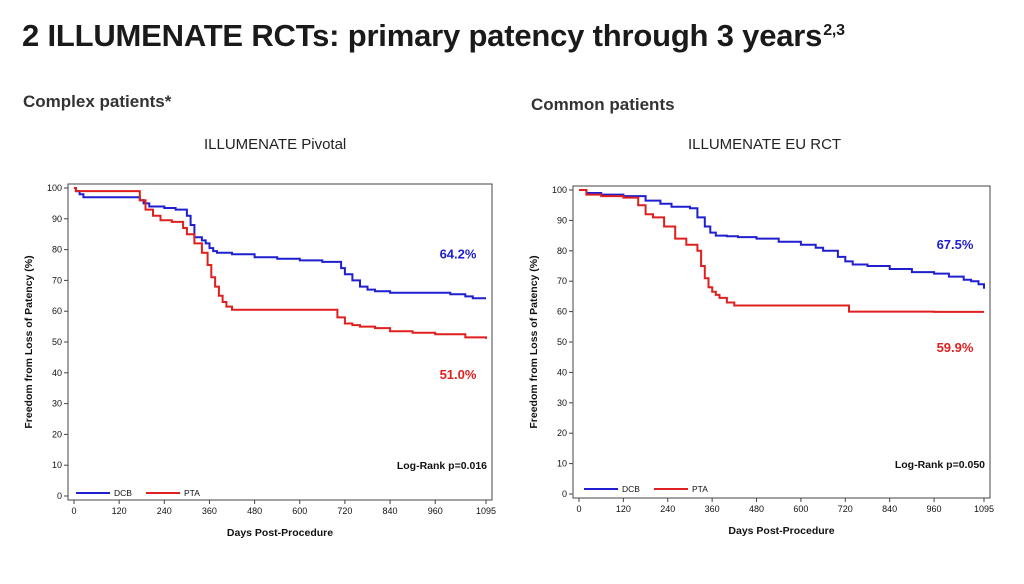 Image resolution: width=1024 pixels, height=584 pixels. What do you see at coordinates (800, 509) in the screenshot?
I see `right-x-tick-label: 600` at bounding box center [800, 509].